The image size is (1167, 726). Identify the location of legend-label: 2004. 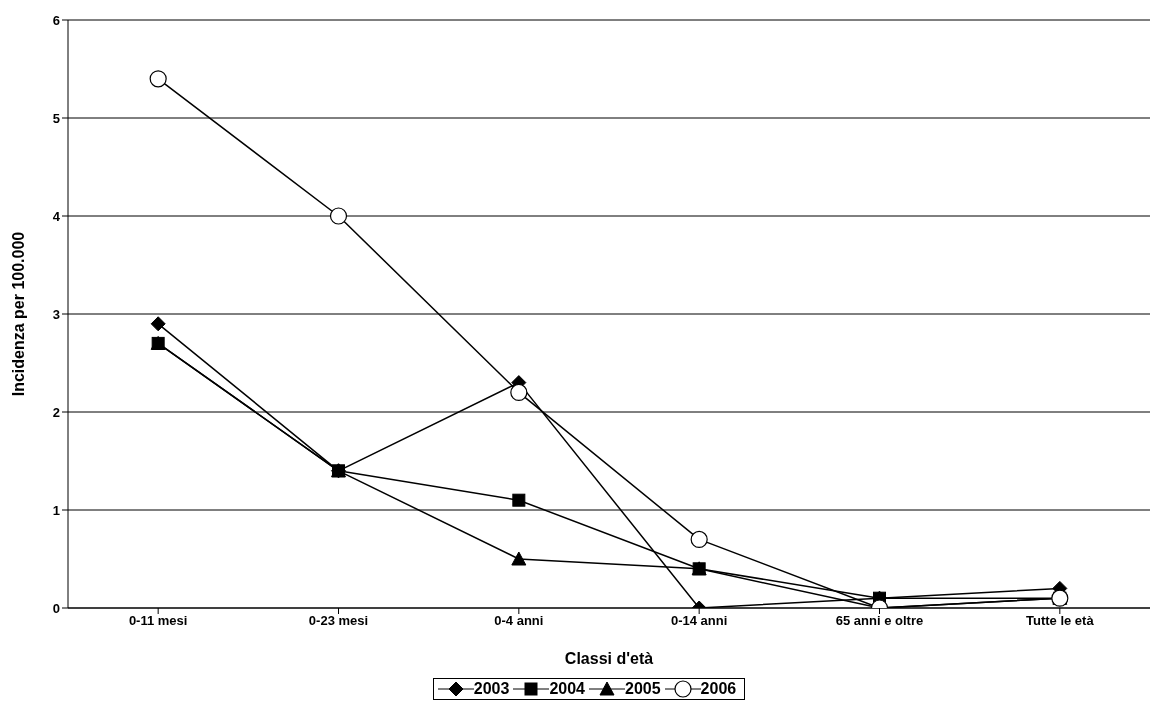
(567, 689).